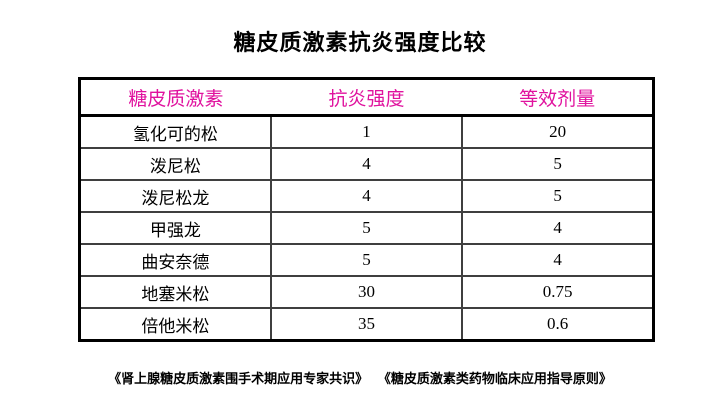 The width and height of the screenshot is (720, 411). Describe the element at coordinates (360, 42) in the screenshot. I see `page-title: 糖皮质激素抗炎强度比较` at that location.